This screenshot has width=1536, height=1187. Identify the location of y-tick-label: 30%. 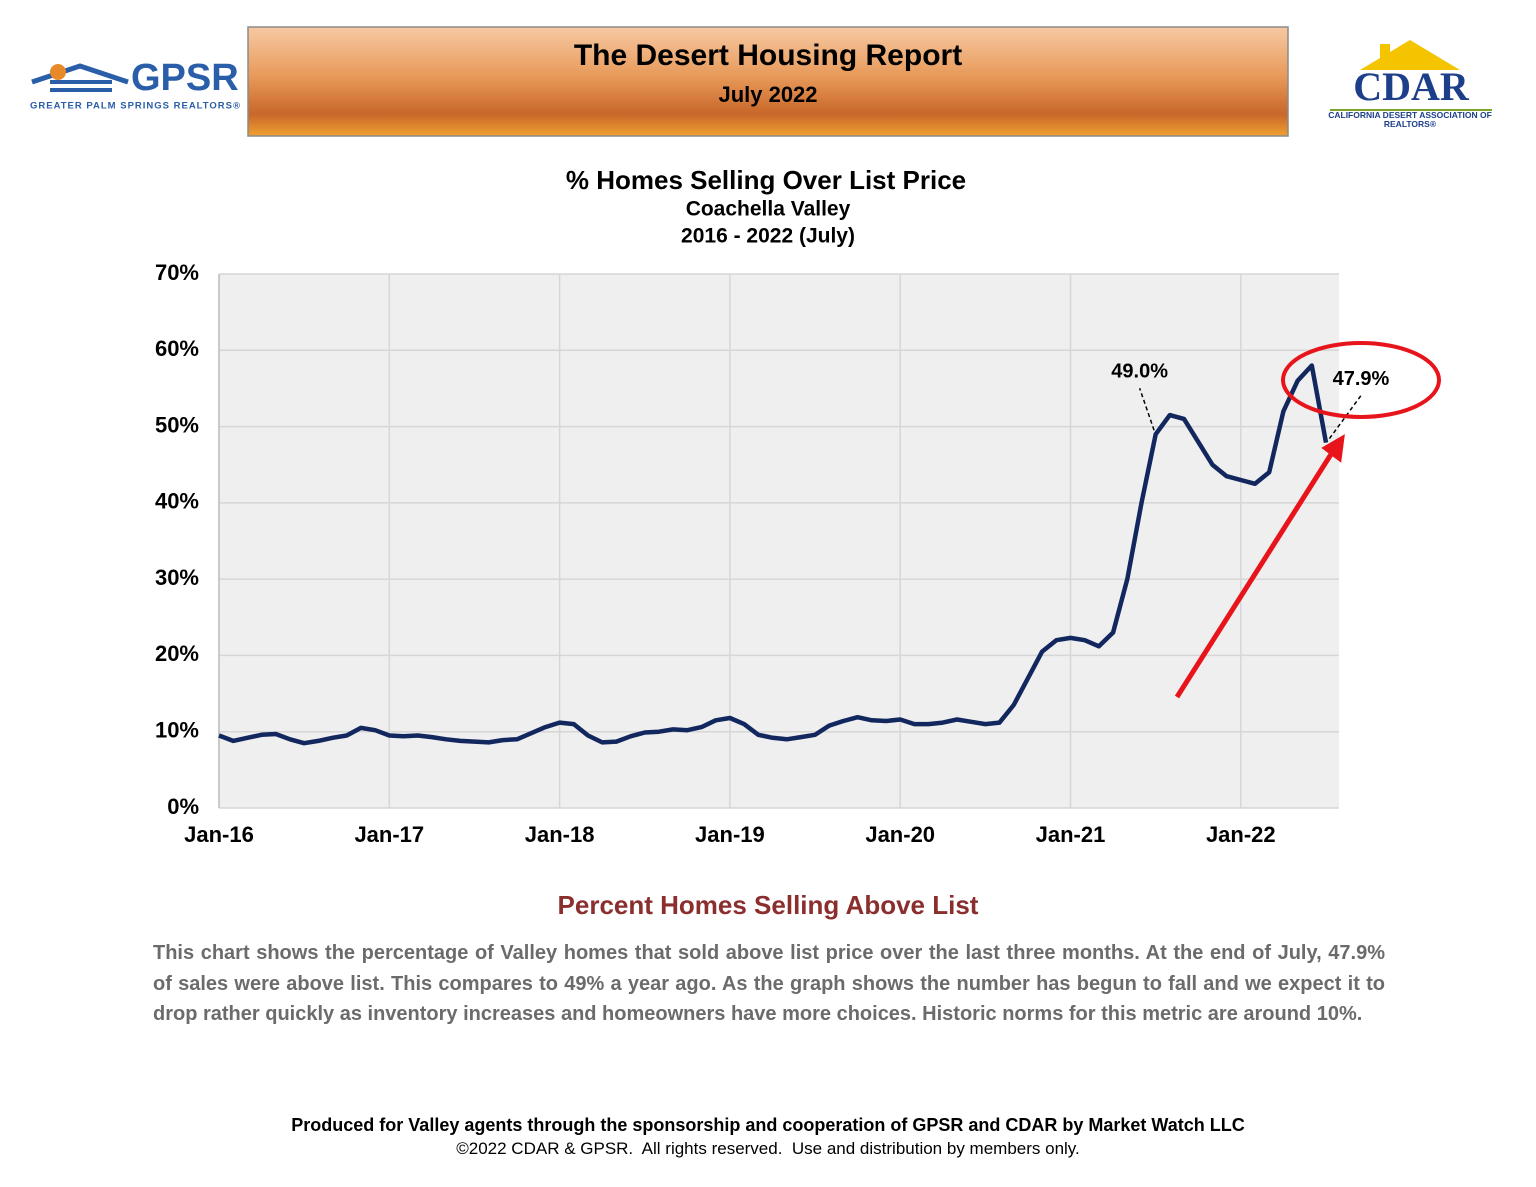
(177, 577).